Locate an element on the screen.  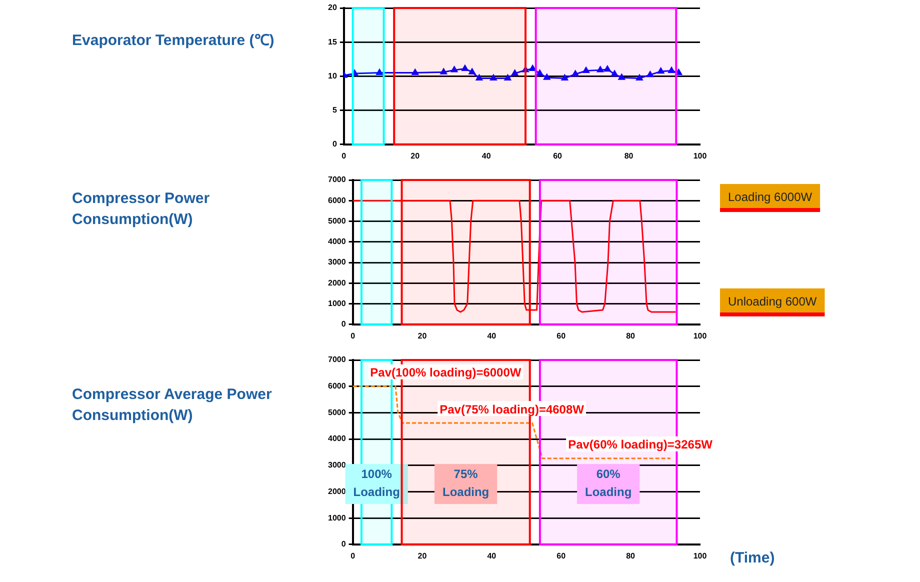
band-label: 100% Loading is located at coordinates (376, 483).